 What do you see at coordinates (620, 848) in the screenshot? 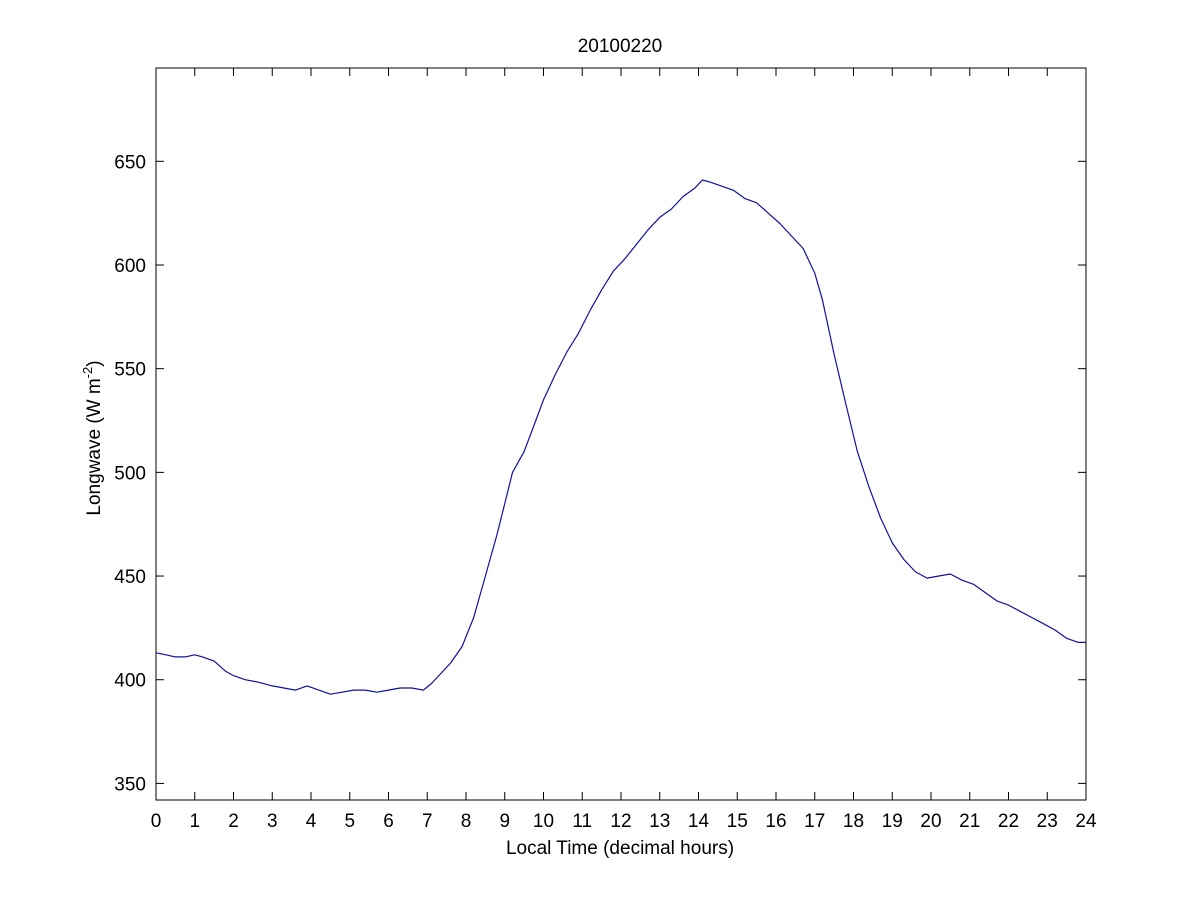
I see `x-axis-label: Local Time (decimal hours)` at bounding box center [620, 848].